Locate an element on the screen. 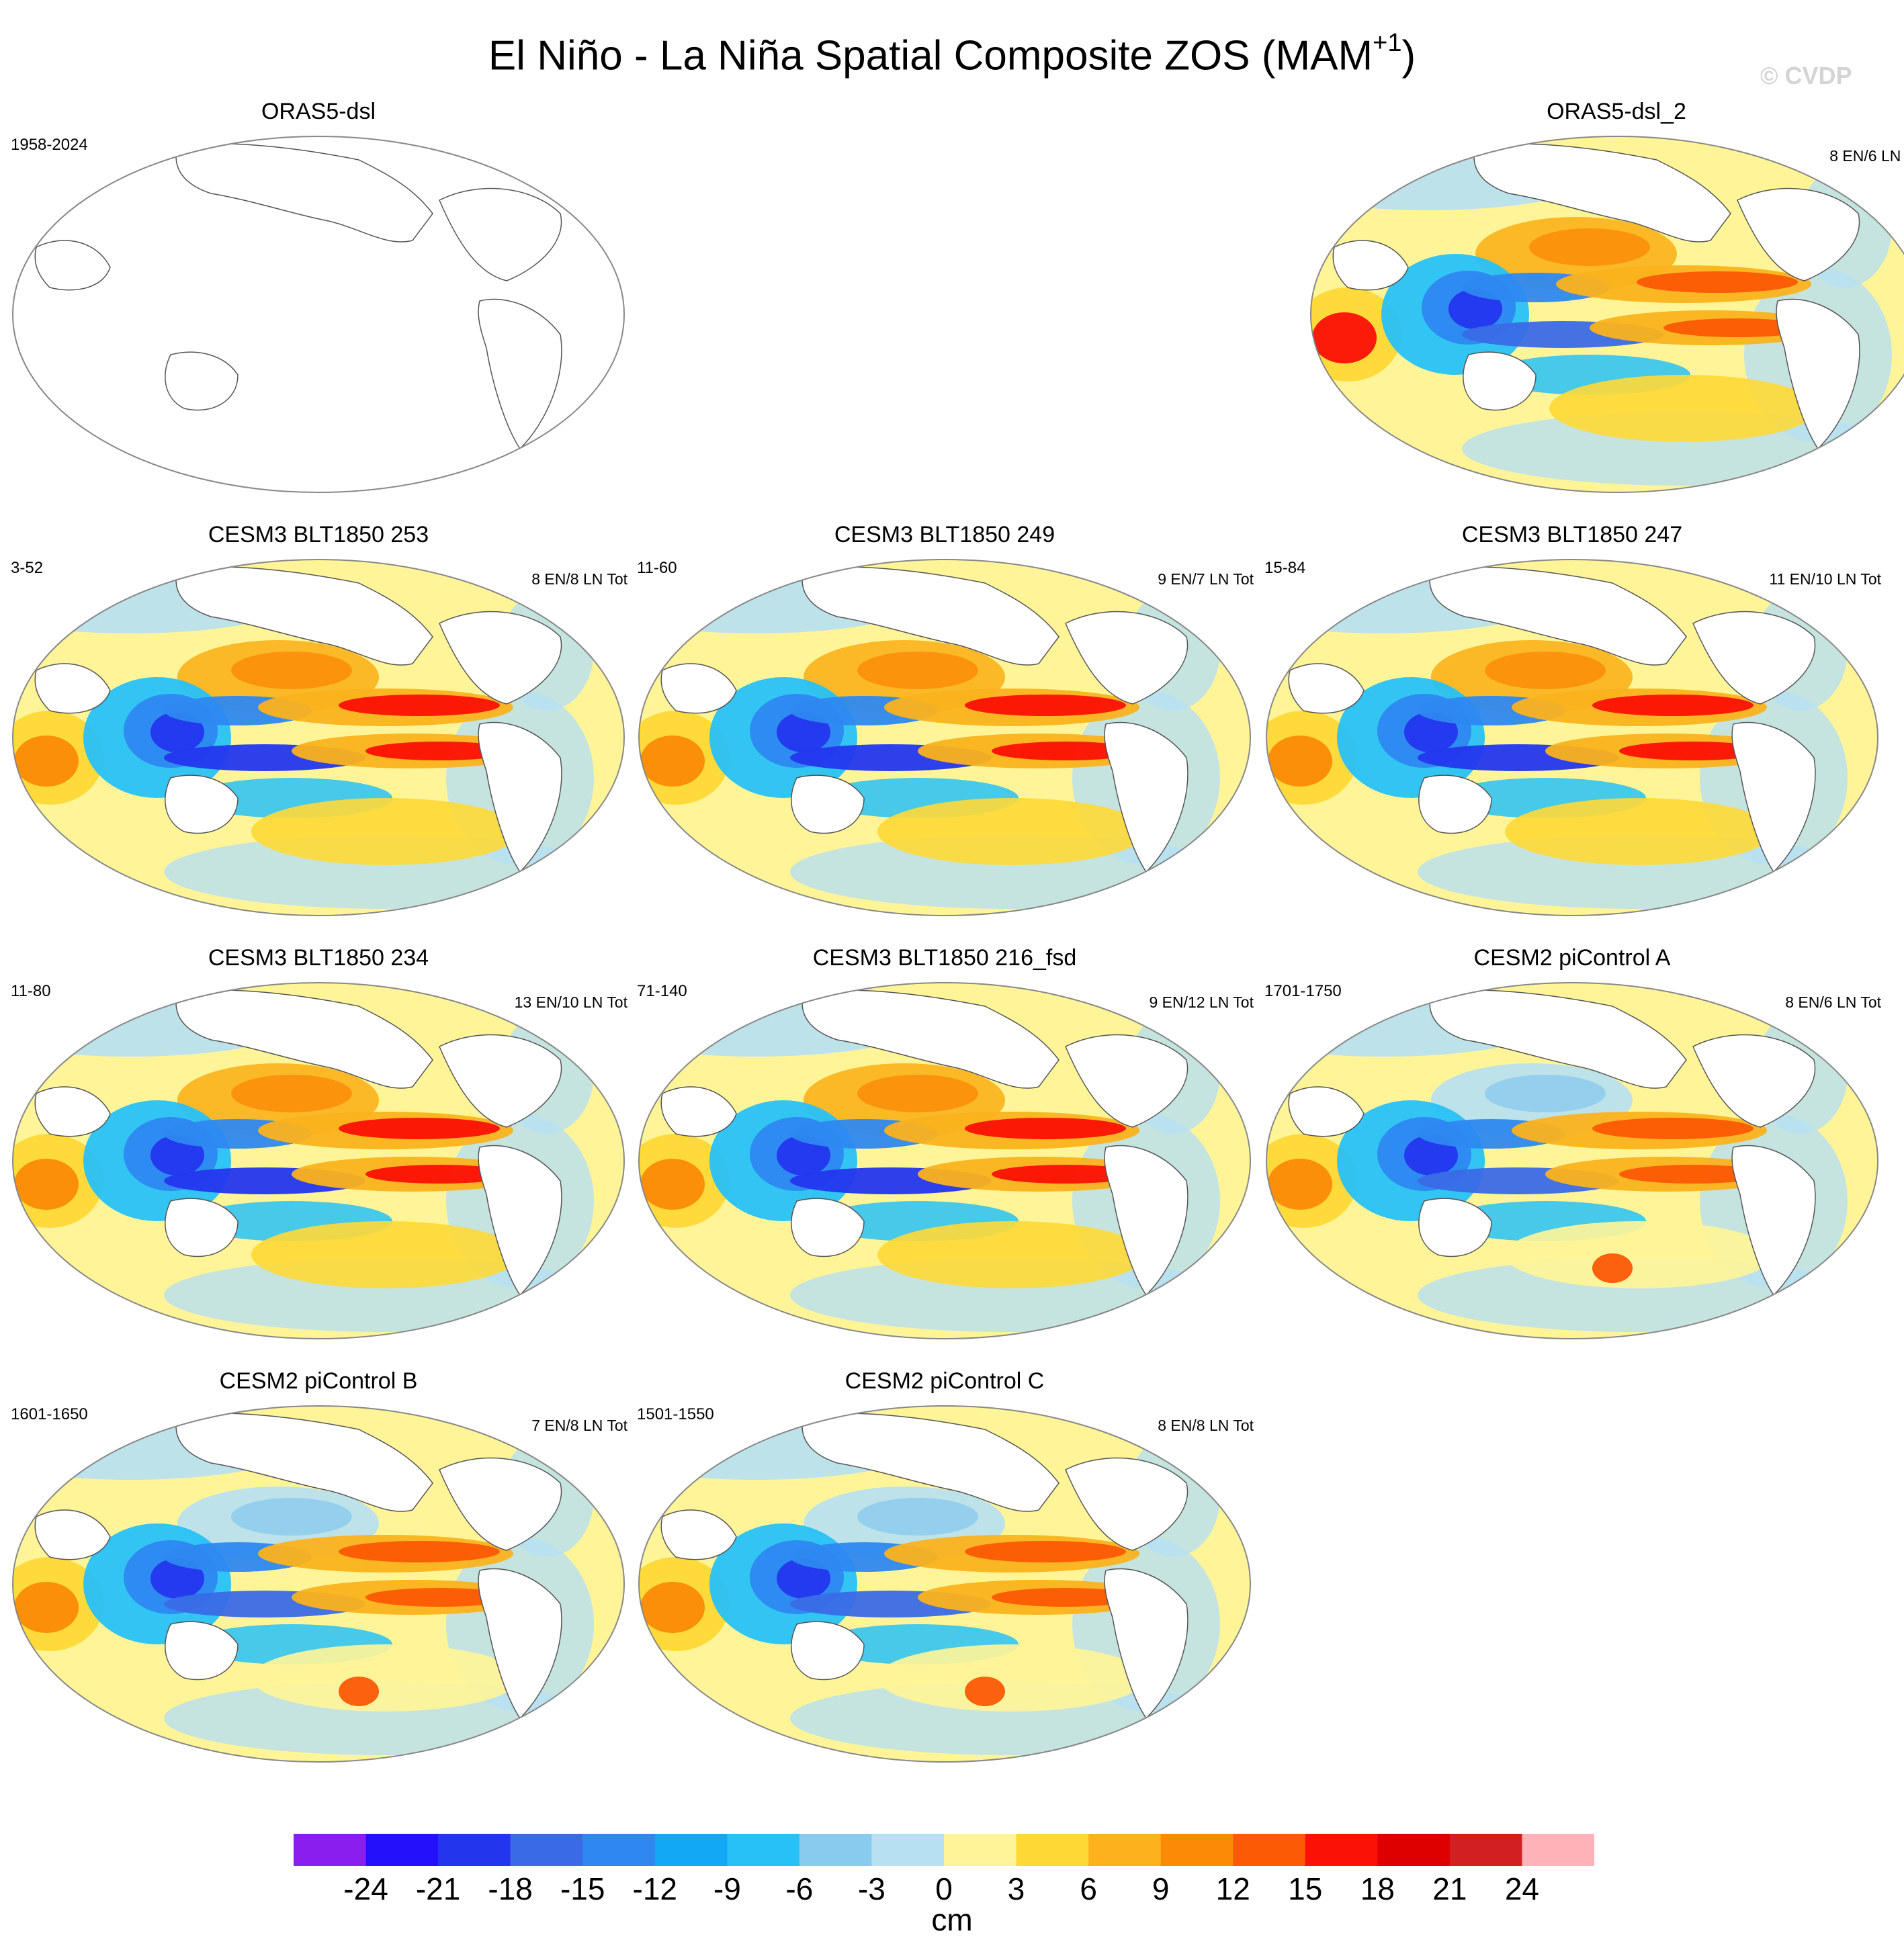 This screenshot has width=1904, height=1952. map-panel: CESM3 BLT1850 247 15-84 11 EN/10 LN Tot is located at coordinates (1572, 724).